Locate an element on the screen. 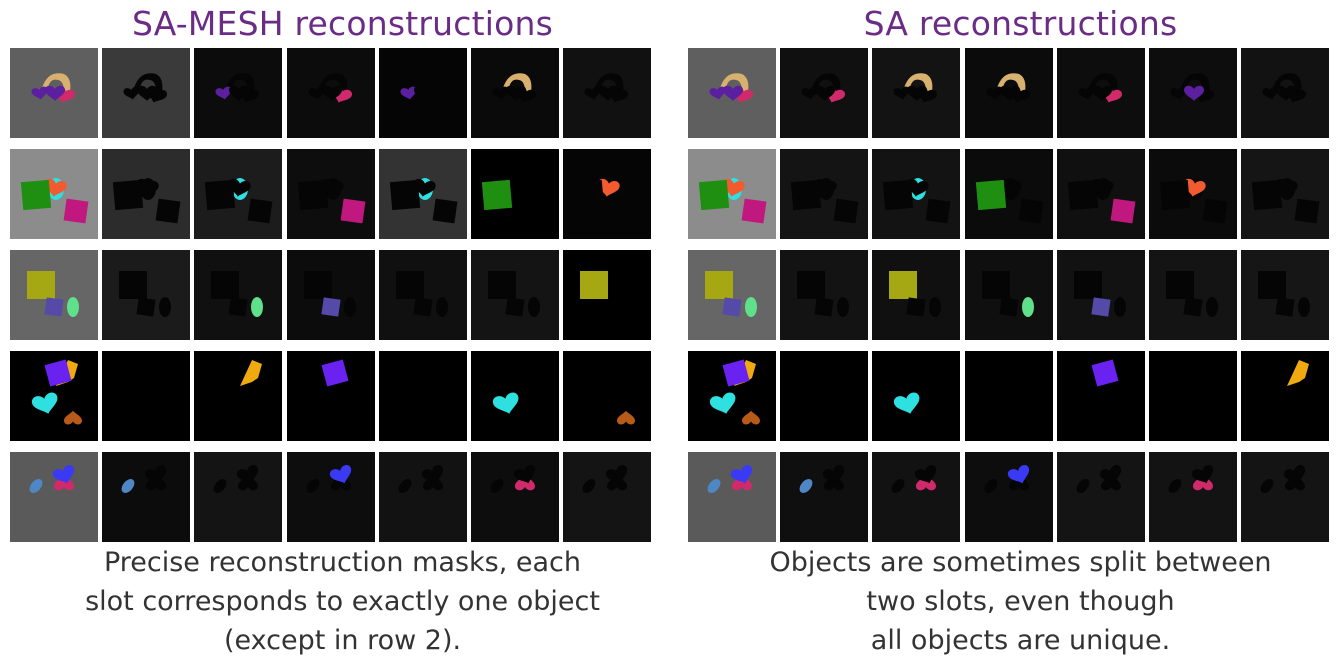  sa-mesh-title: SA-MESH reconstructions is located at coordinates (342, 23).